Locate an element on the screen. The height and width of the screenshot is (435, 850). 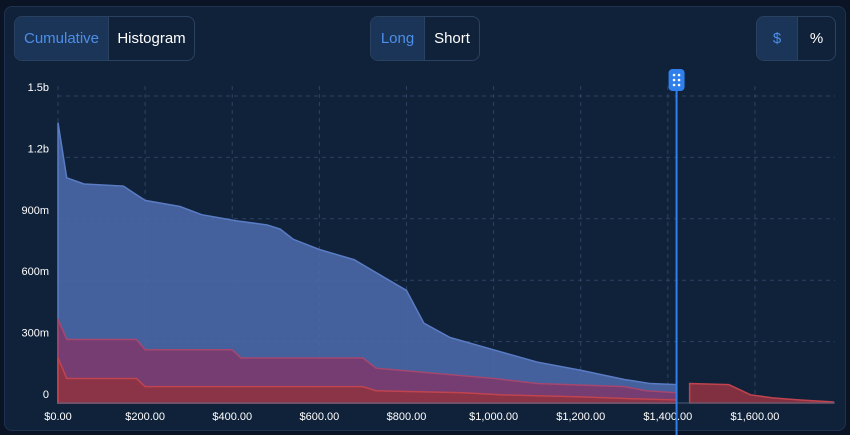
y-tick-label: 0 is located at coordinates (46, 395).